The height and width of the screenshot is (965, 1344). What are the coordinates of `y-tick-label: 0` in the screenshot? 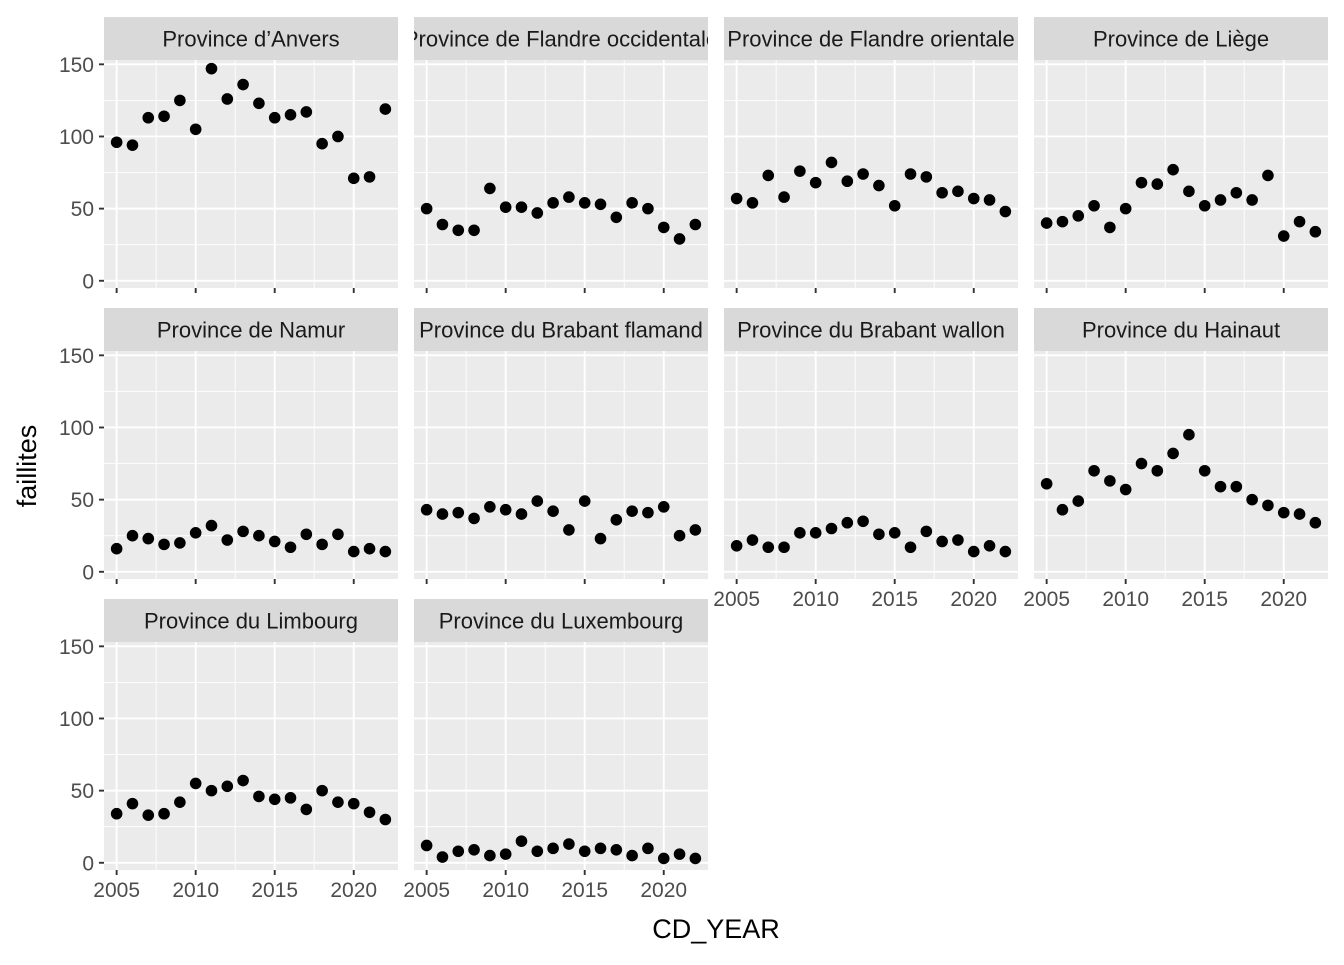 It's located at (88, 572).